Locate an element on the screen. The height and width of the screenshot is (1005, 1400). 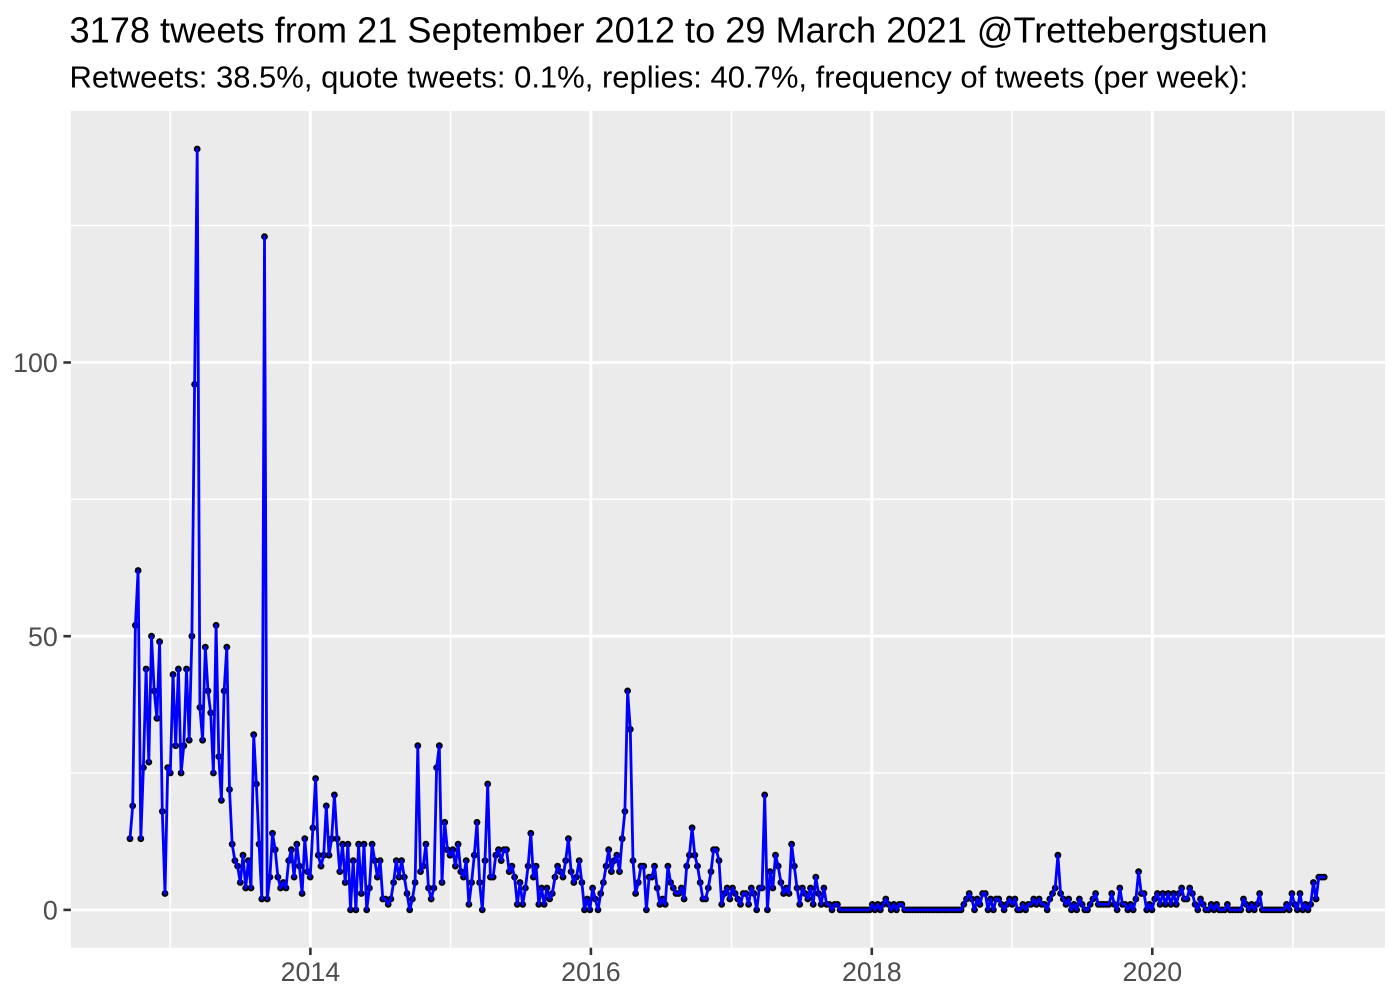
svg-text: 100 is located at coordinates (35, 363).